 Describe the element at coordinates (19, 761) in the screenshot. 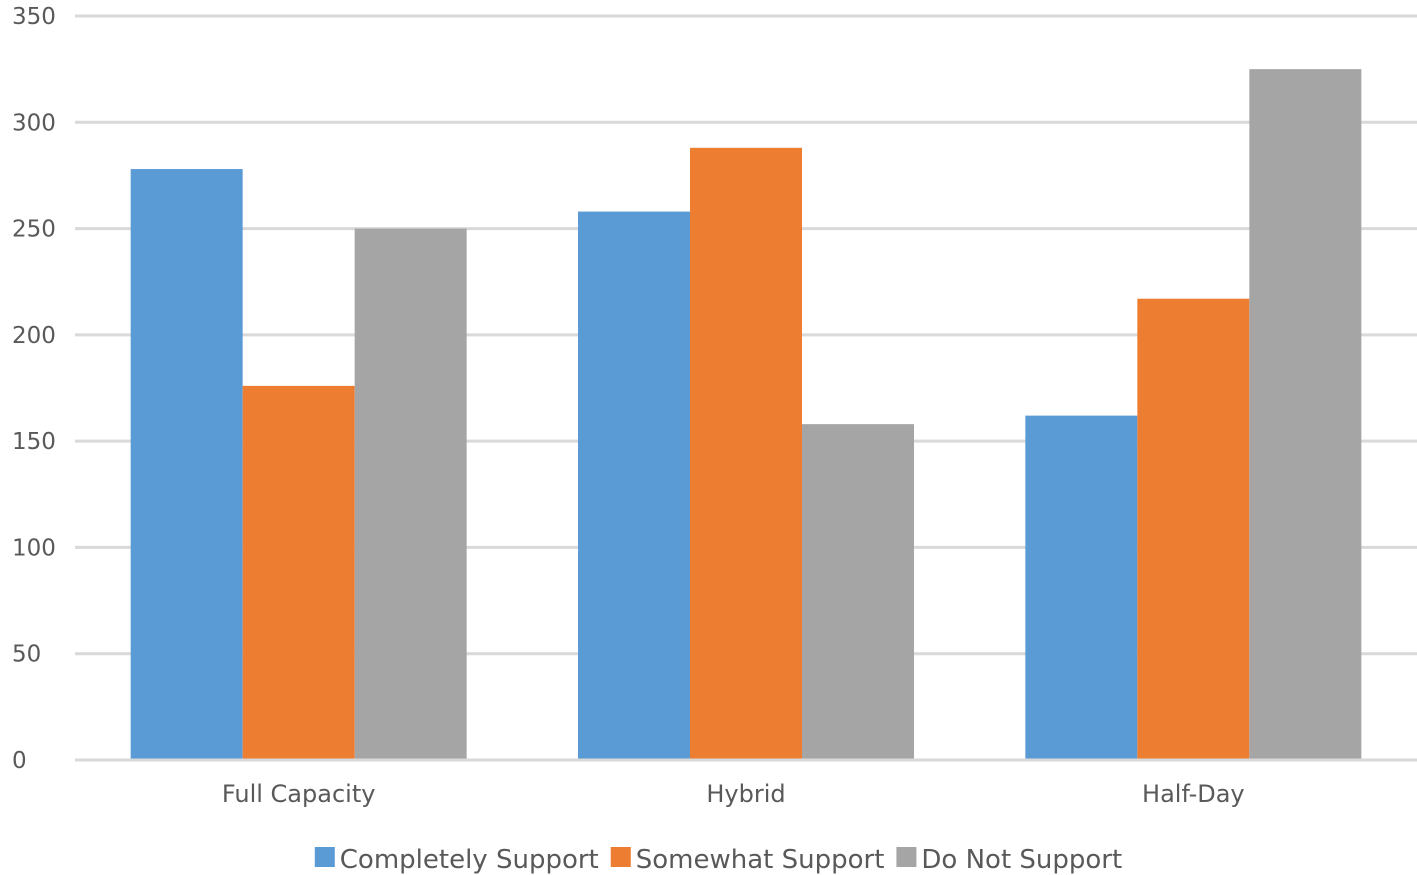

I see `y-tick-label: 0` at that location.